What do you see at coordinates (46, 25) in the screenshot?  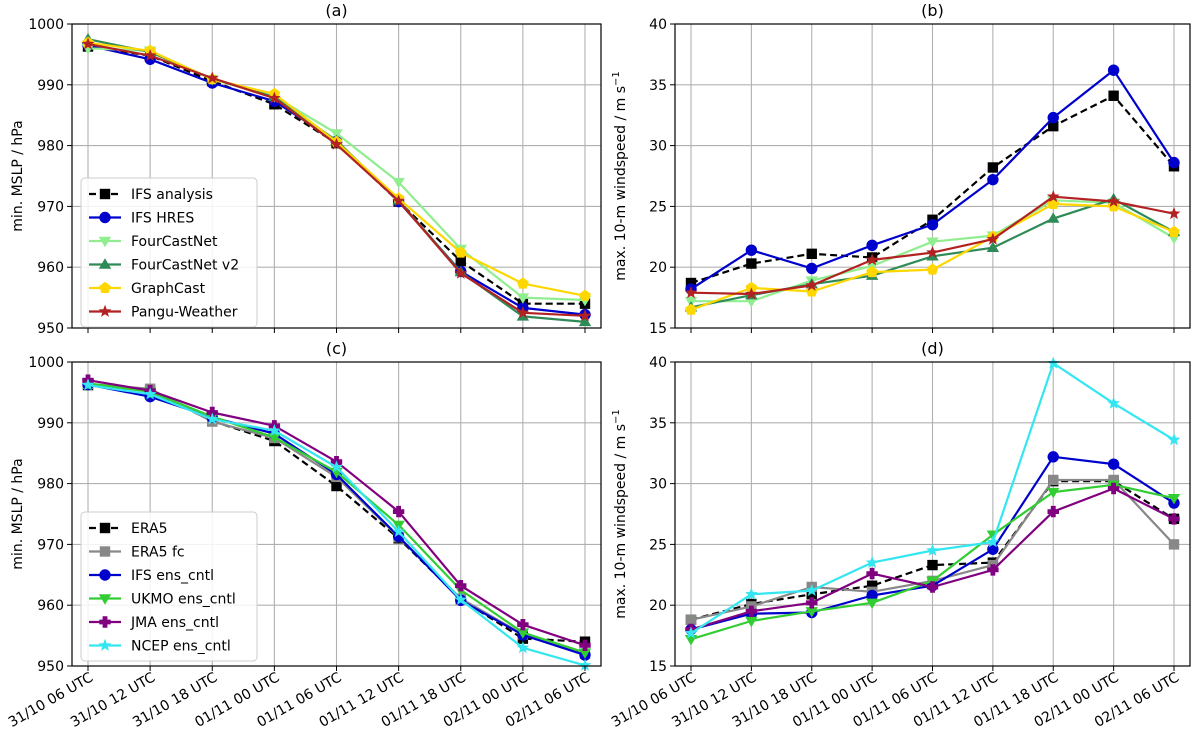 I see `y-tick-label: 1000` at bounding box center [46, 25].